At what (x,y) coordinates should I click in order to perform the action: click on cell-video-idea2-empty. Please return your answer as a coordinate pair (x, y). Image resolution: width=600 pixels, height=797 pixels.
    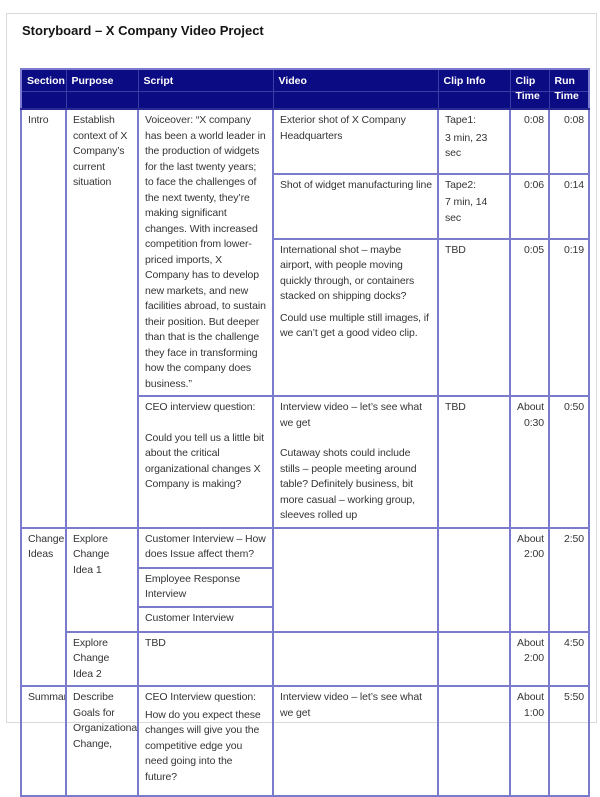
    Looking at the image, I should click on (355, 658).